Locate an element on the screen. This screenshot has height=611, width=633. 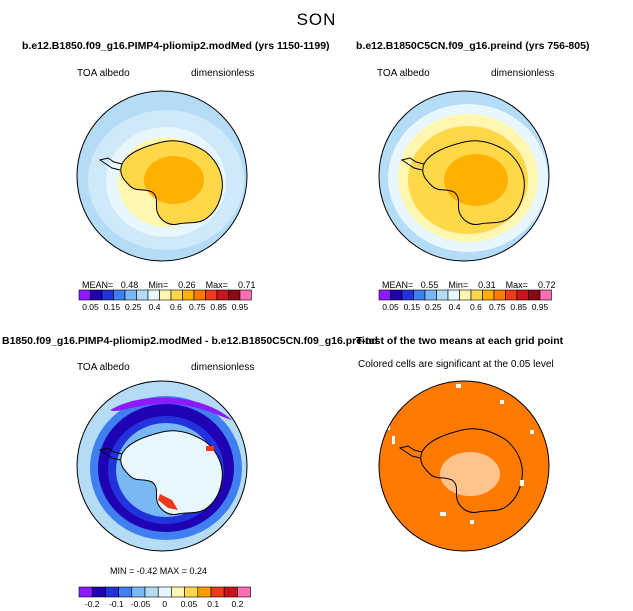
panel-4-map is located at coordinates (464, 466).